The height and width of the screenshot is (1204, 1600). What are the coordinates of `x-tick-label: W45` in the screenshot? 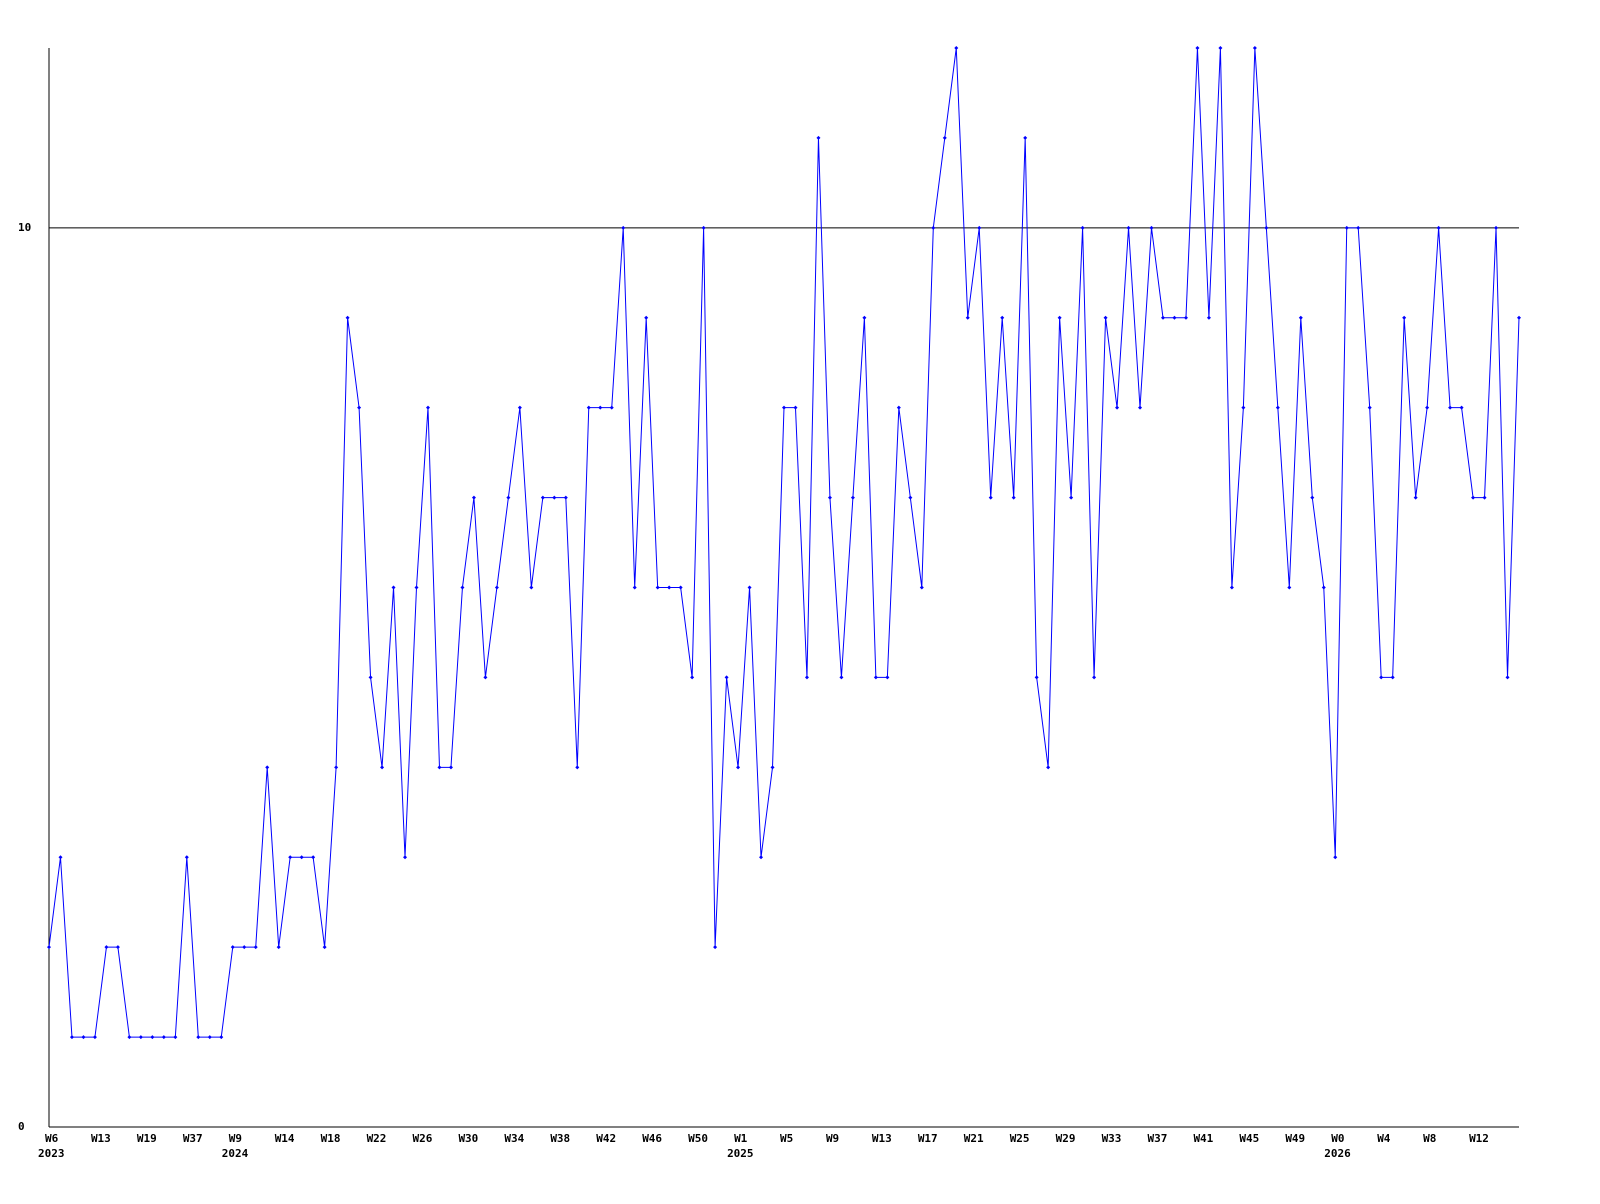 It's located at (1249, 1138).